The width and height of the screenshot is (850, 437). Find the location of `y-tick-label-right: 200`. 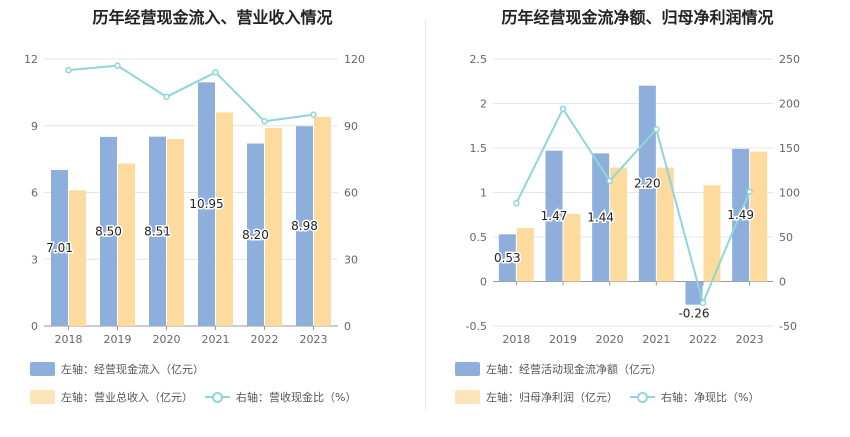

y-tick-label-right: 200 is located at coordinates (789, 104).